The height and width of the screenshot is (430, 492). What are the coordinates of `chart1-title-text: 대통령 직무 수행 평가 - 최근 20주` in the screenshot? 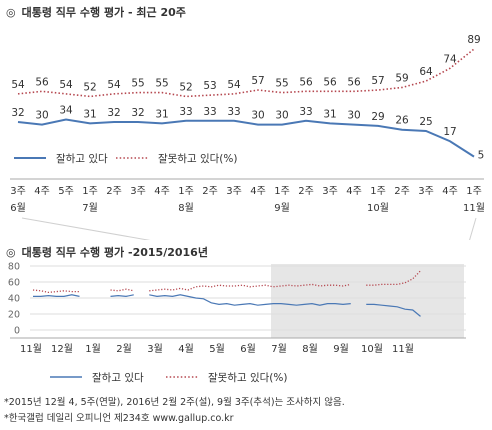 It's located at (103, 12).